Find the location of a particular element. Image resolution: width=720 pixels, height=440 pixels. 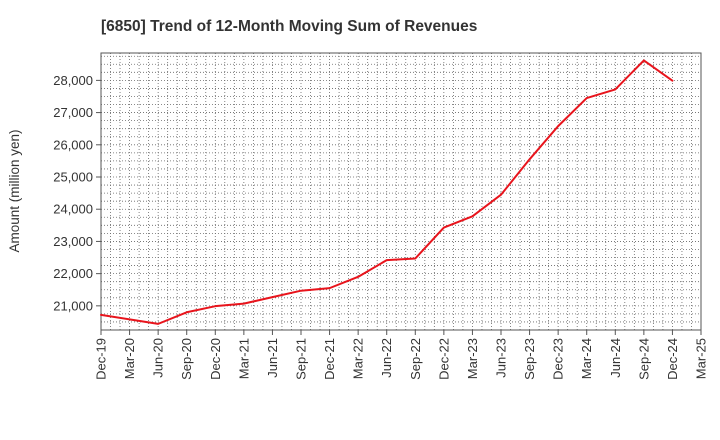

y-tick-label: 21,000 is located at coordinates (73, 305).